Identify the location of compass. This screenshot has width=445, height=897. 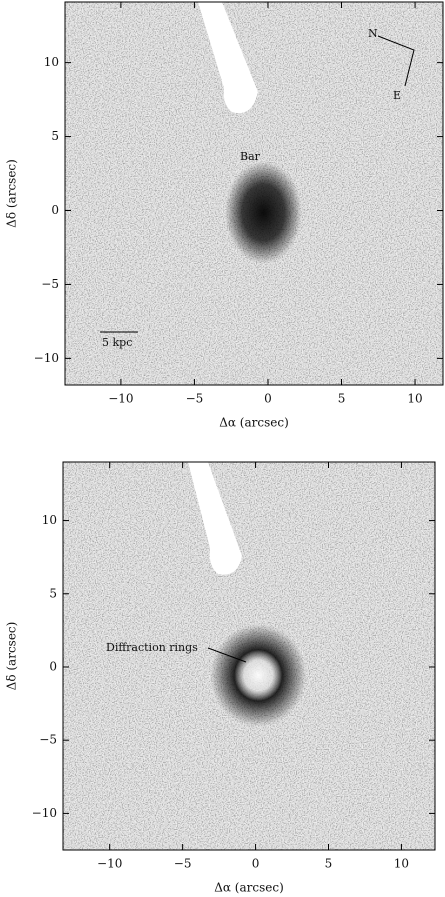
(396, 61).